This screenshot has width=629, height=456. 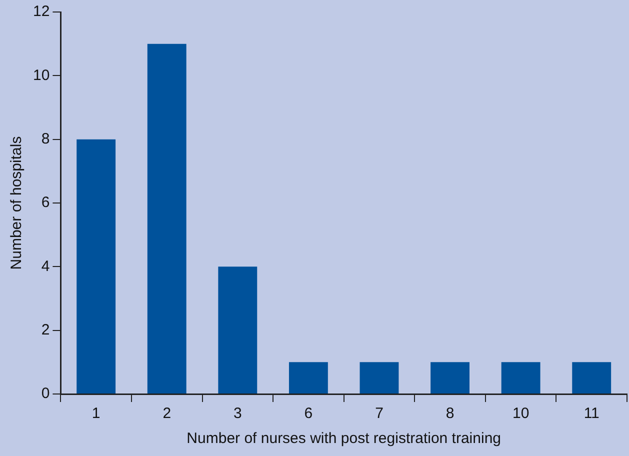 What do you see at coordinates (45, 203) in the screenshot?
I see `y-tick-label: 6` at bounding box center [45, 203].